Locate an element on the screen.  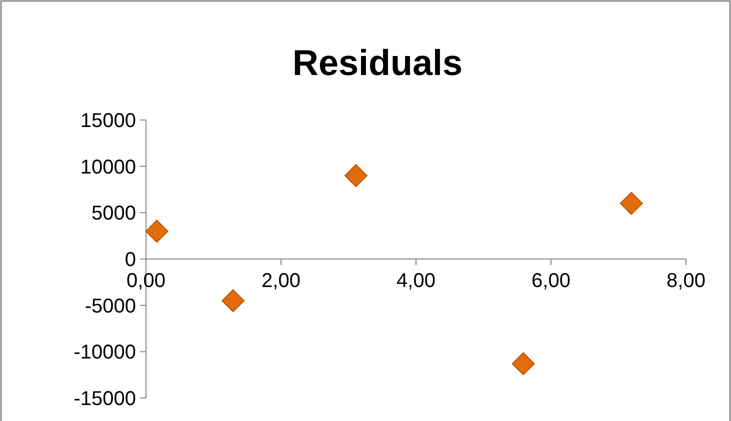
y-tick-label: -15000 is located at coordinates (105, 399).